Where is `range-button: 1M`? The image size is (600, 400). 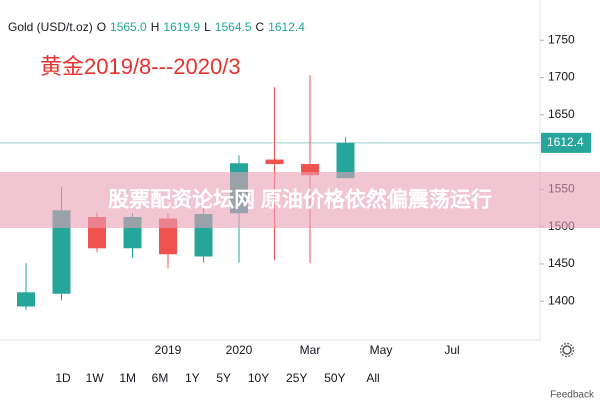 range-button: 1M is located at coordinates (127, 378).